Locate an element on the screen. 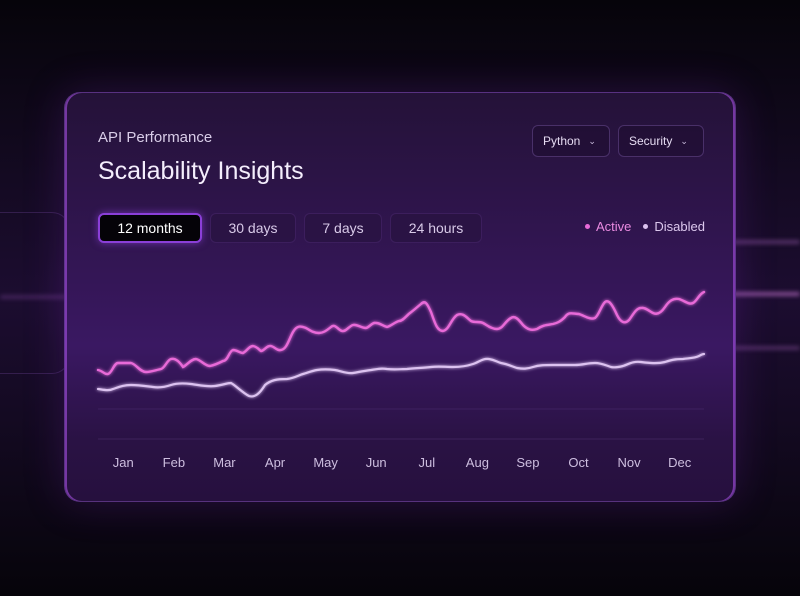 The height and width of the screenshot is (596, 800). legend-label: Active is located at coordinates (614, 226).